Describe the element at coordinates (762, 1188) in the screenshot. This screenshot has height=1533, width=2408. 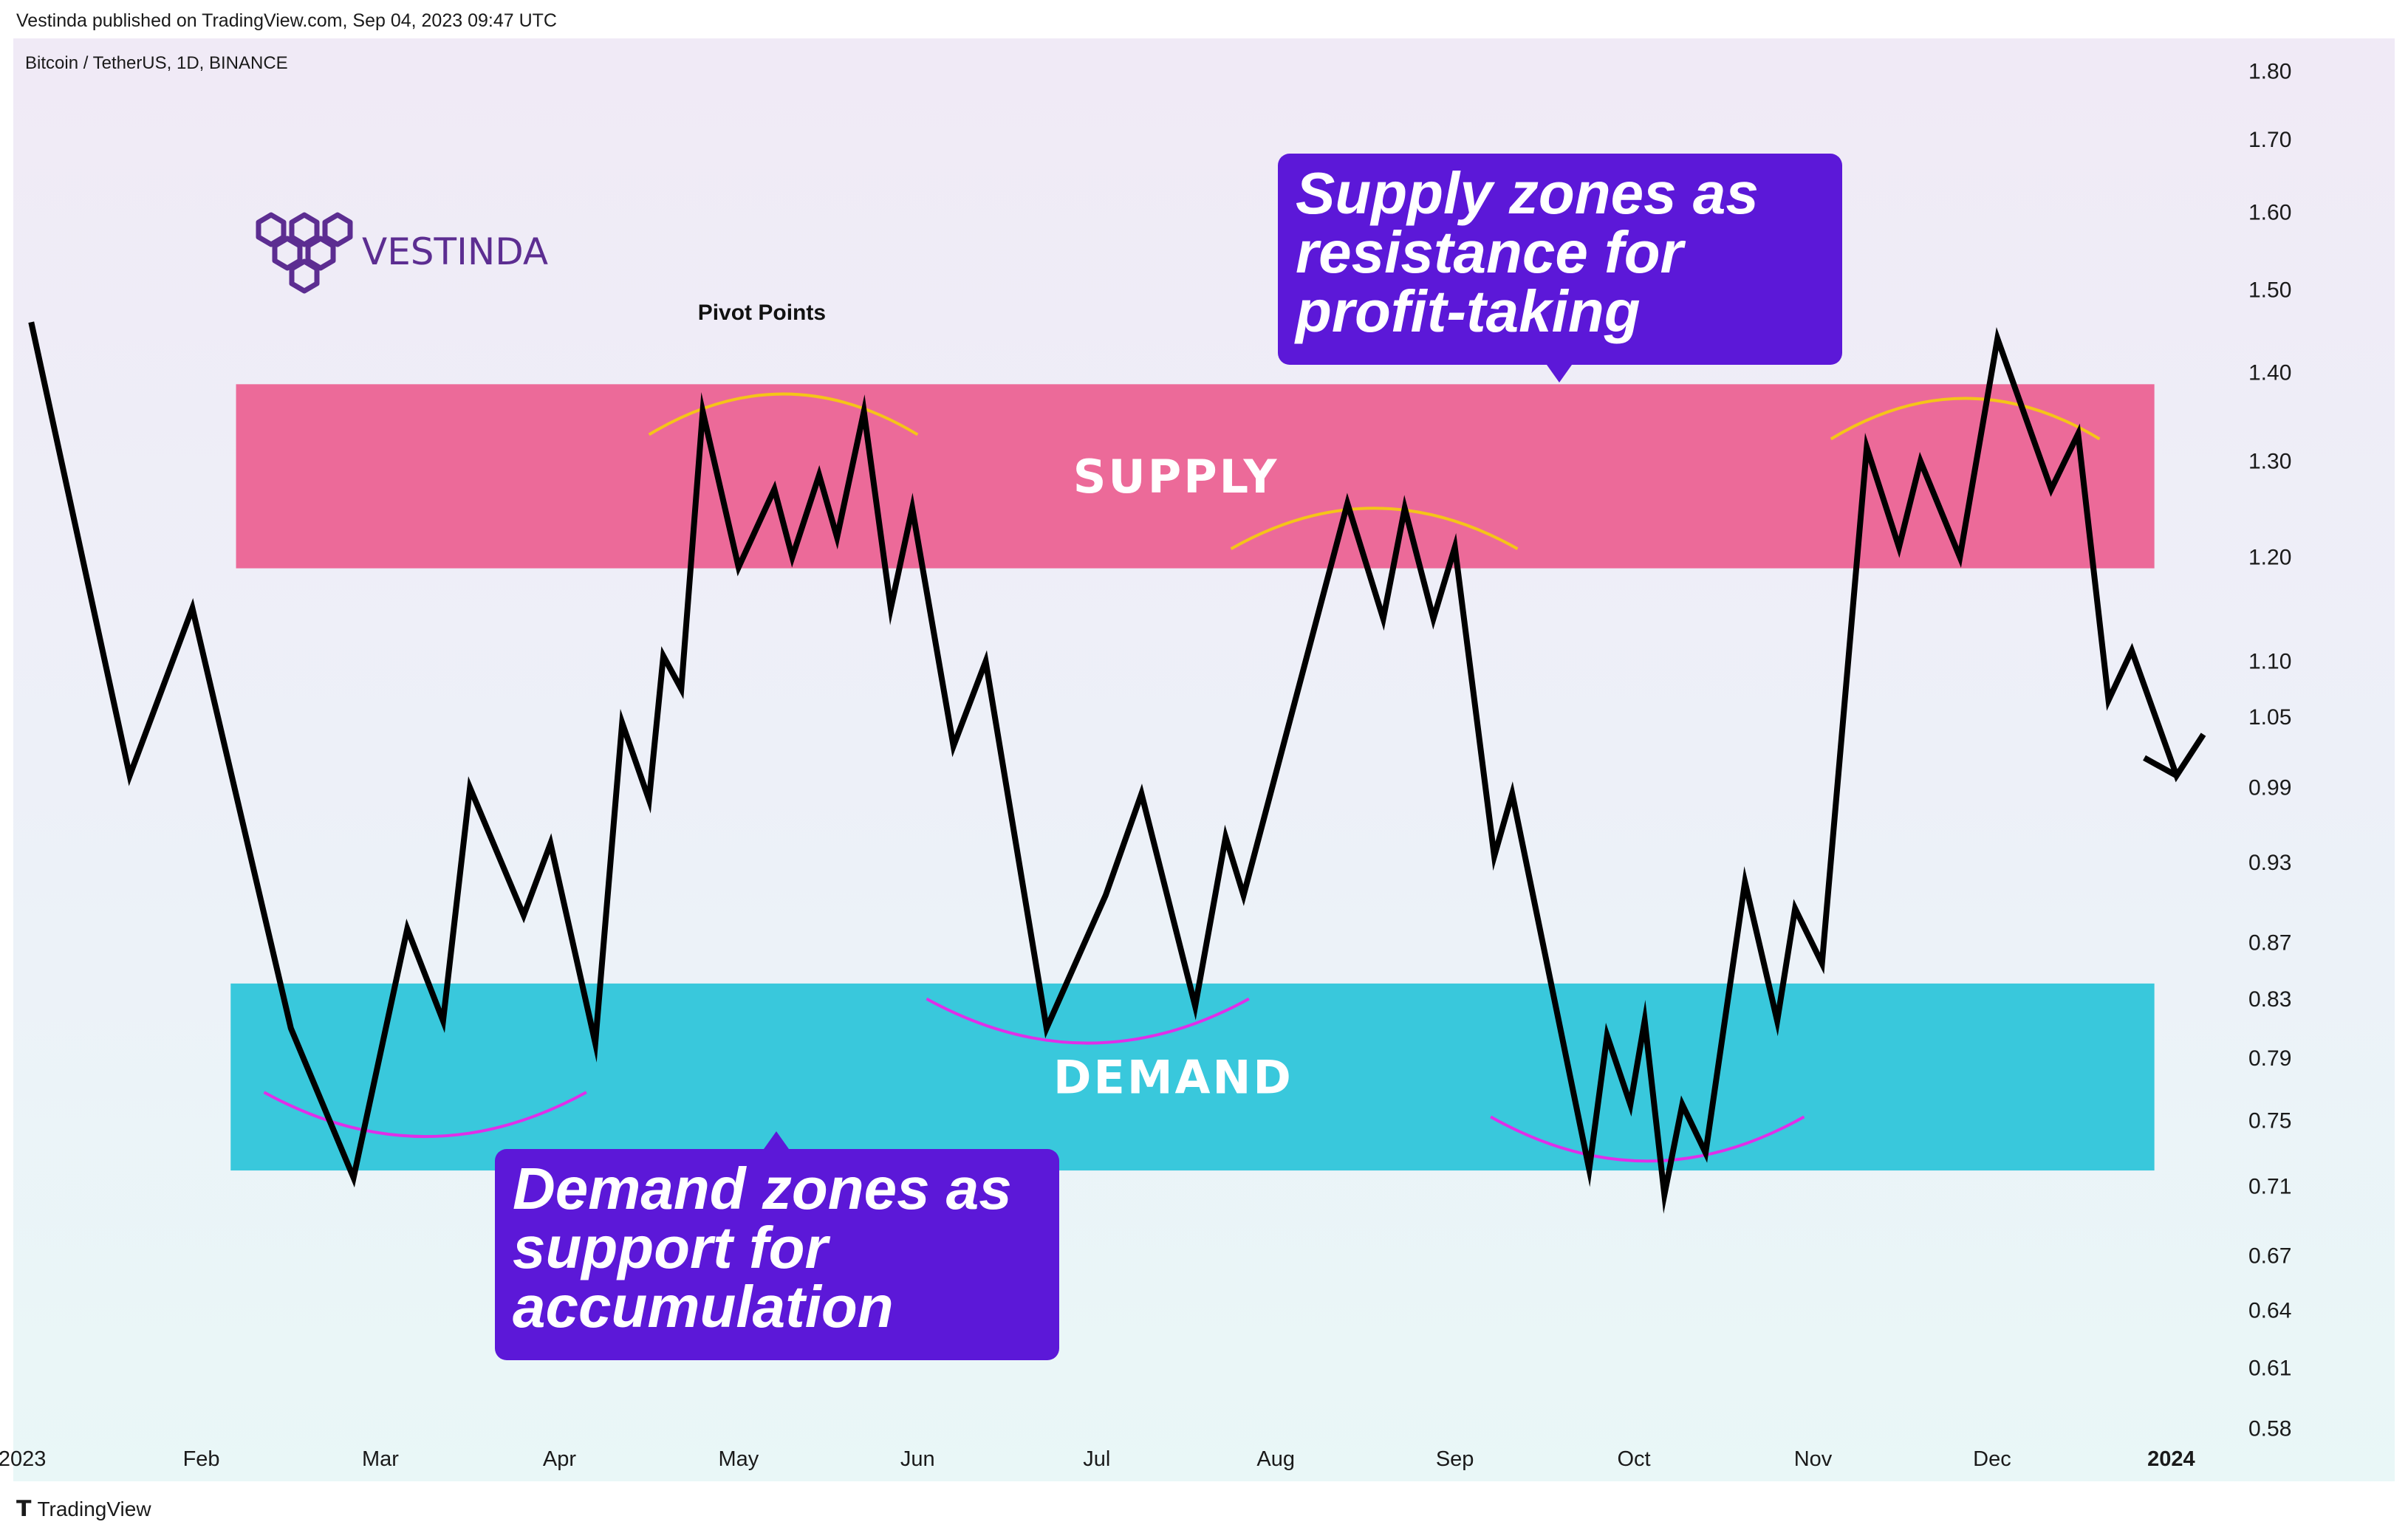
I see `demand-callout-line-1: Demand zones as` at that location.